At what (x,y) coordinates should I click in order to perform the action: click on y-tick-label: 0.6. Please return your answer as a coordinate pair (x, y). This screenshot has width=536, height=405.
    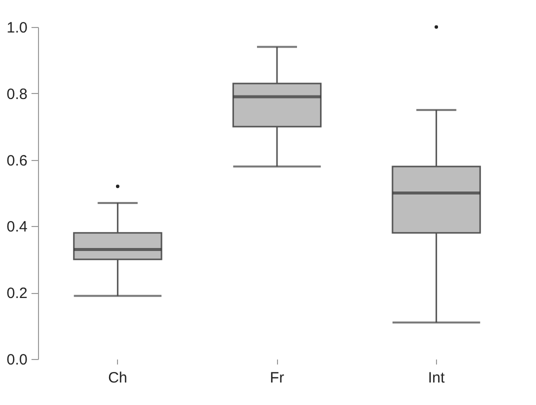
    Looking at the image, I should click on (17, 161).